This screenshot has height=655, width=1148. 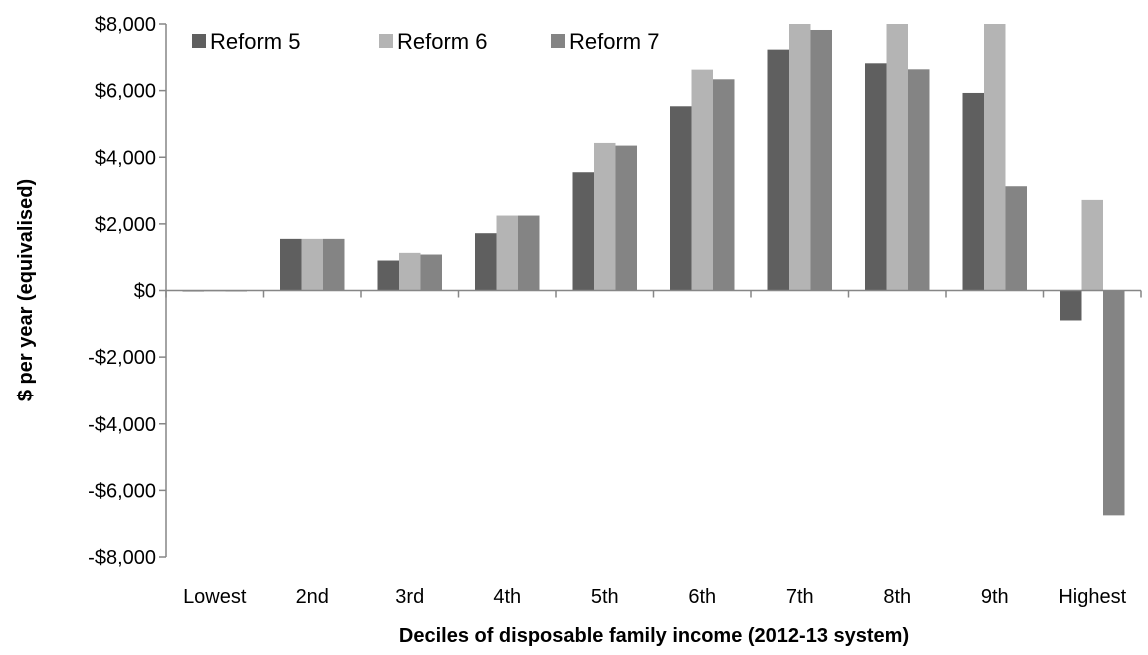 What do you see at coordinates (388, 275) in the screenshot?
I see `bar-1-3rd` at bounding box center [388, 275].